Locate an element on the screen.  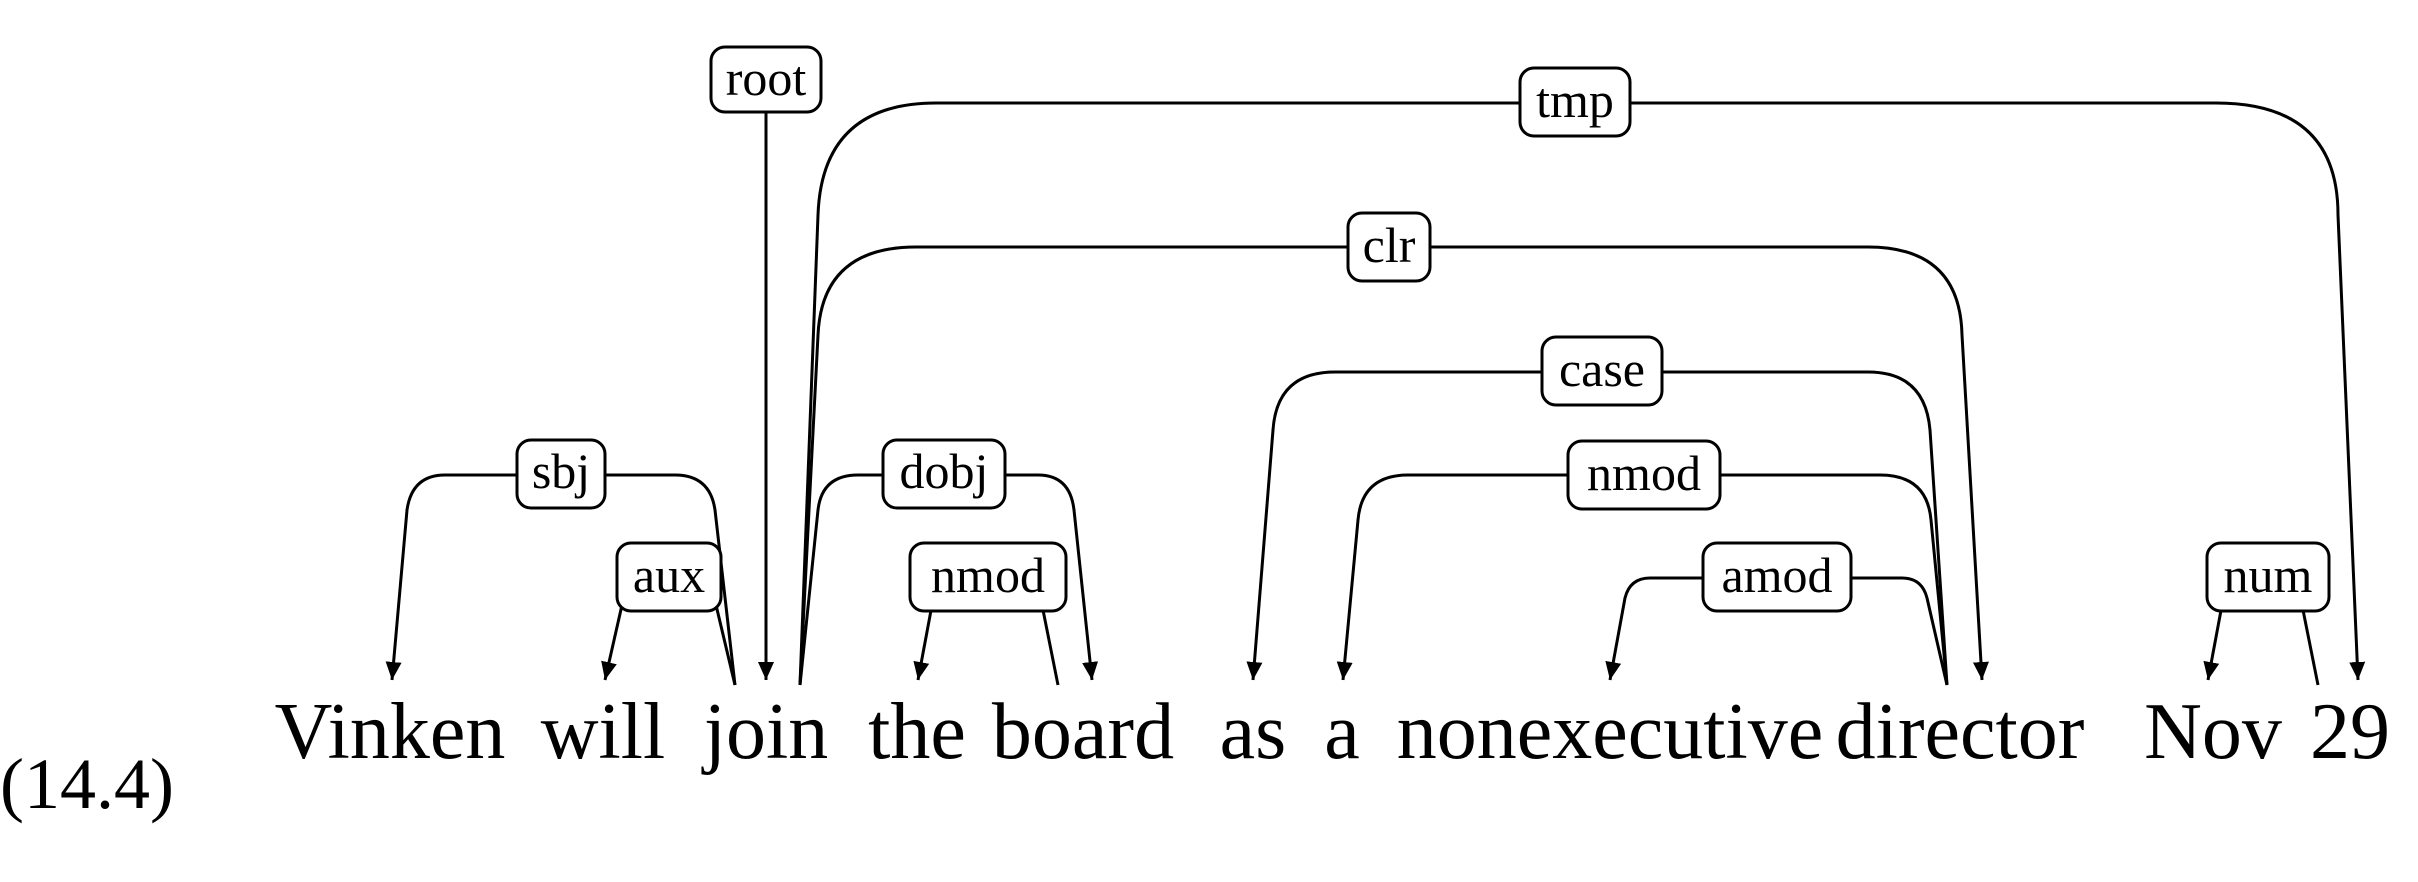
word-29: 29 is located at coordinates (2350, 732).